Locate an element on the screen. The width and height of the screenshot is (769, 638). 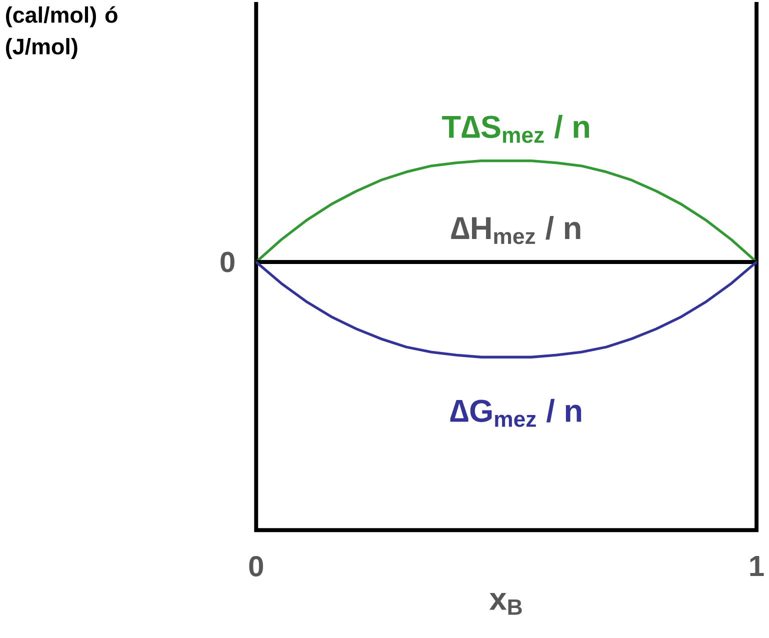
annotation: 0 is located at coordinates (227, 262).